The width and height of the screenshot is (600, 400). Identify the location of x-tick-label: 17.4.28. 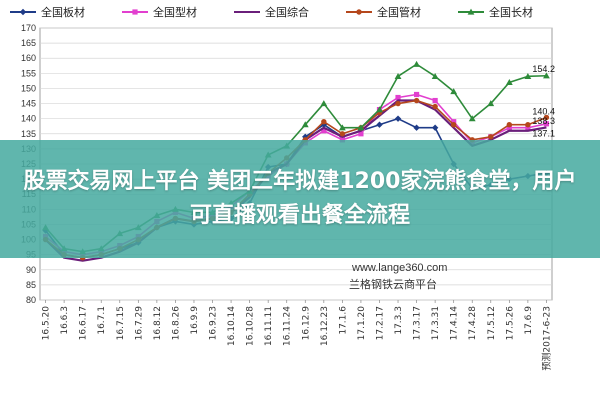
(473, 323).